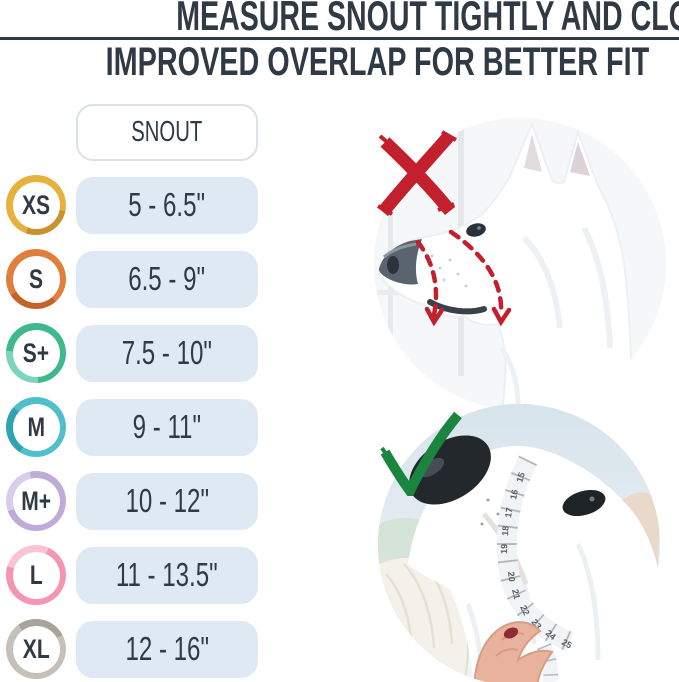  I want to click on svg-text: 20, so click(511, 576).